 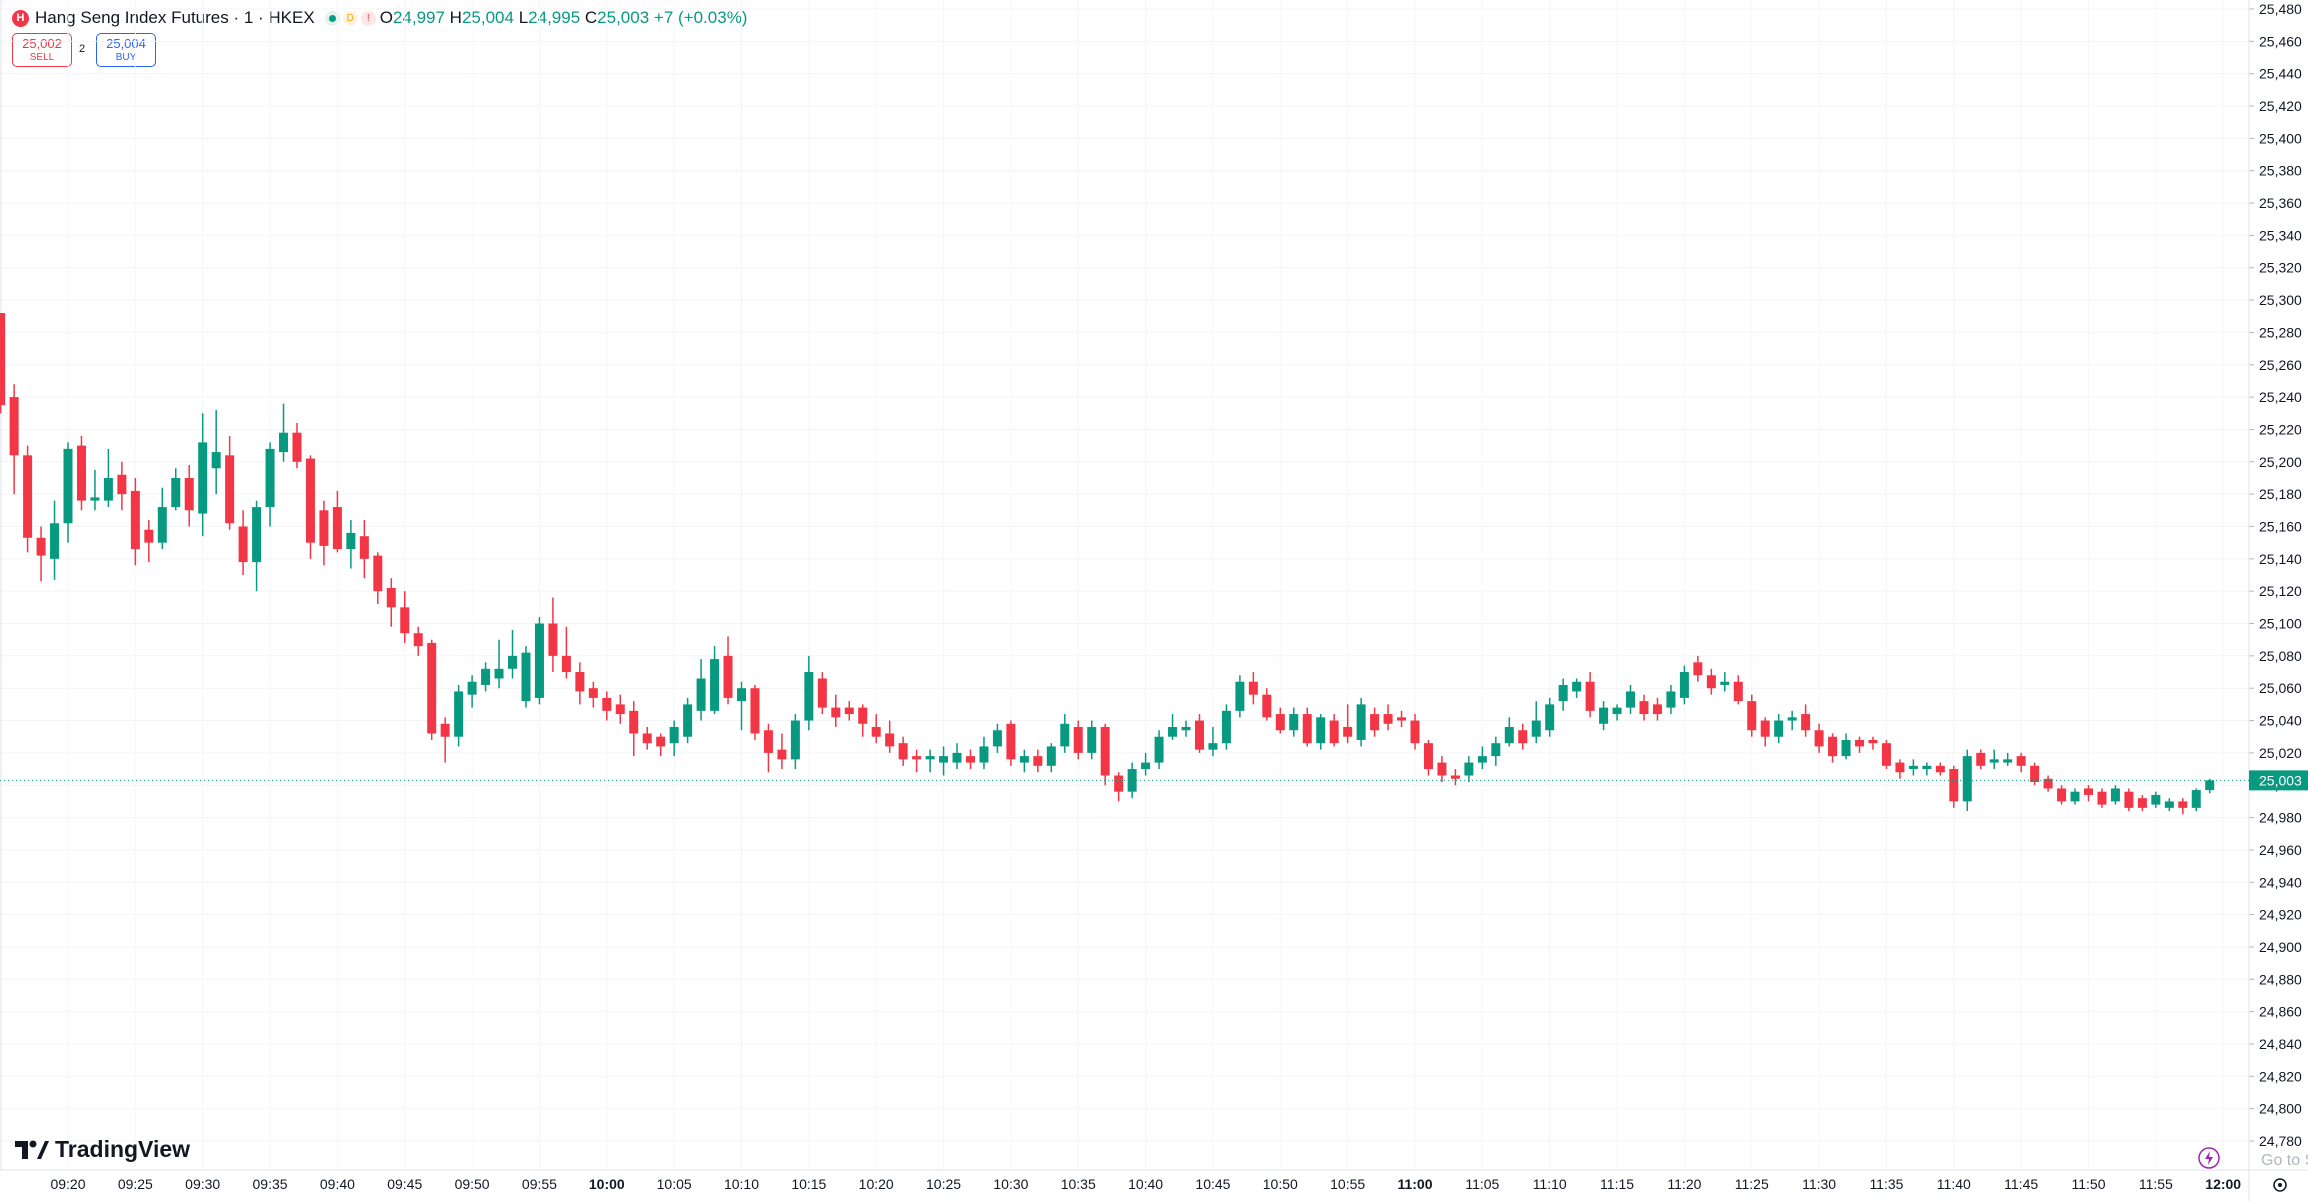 What do you see at coordinates (487, 17) in the screenshot?
I see `ohlc-value: 25,004` at bounding box center [487, 17].